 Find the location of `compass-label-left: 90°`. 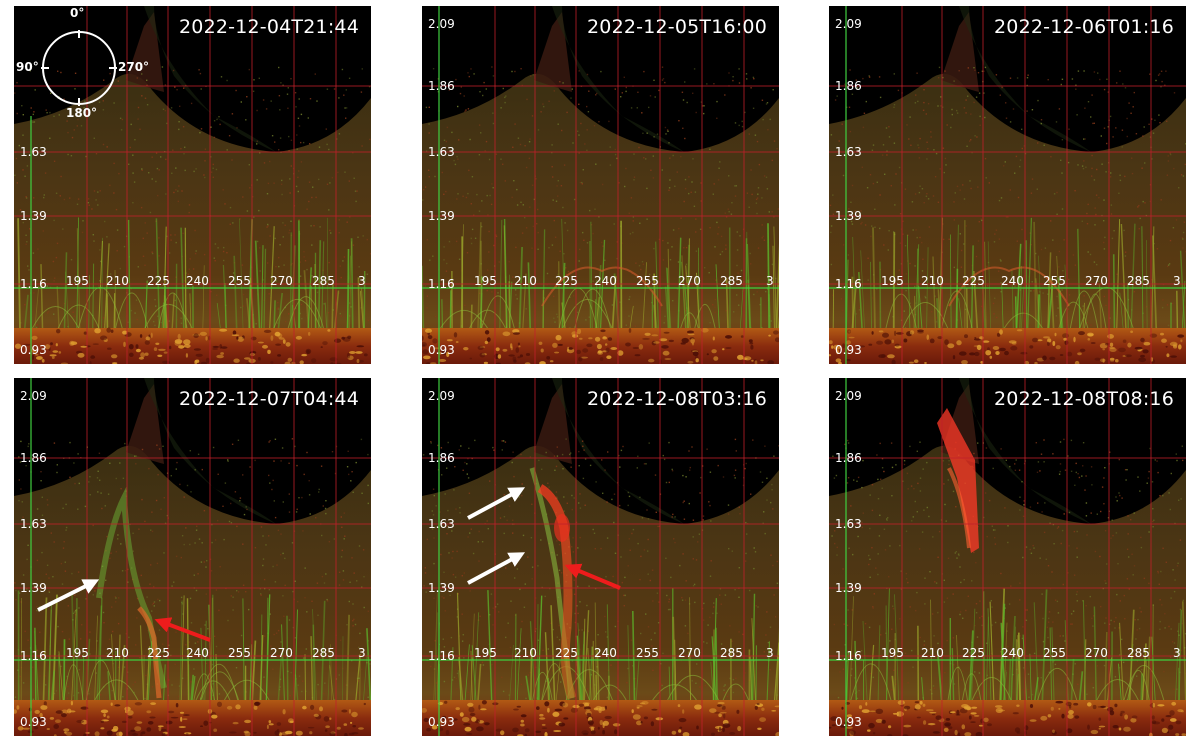

compass-label-left: 90° is located at coordinates (27, 67).